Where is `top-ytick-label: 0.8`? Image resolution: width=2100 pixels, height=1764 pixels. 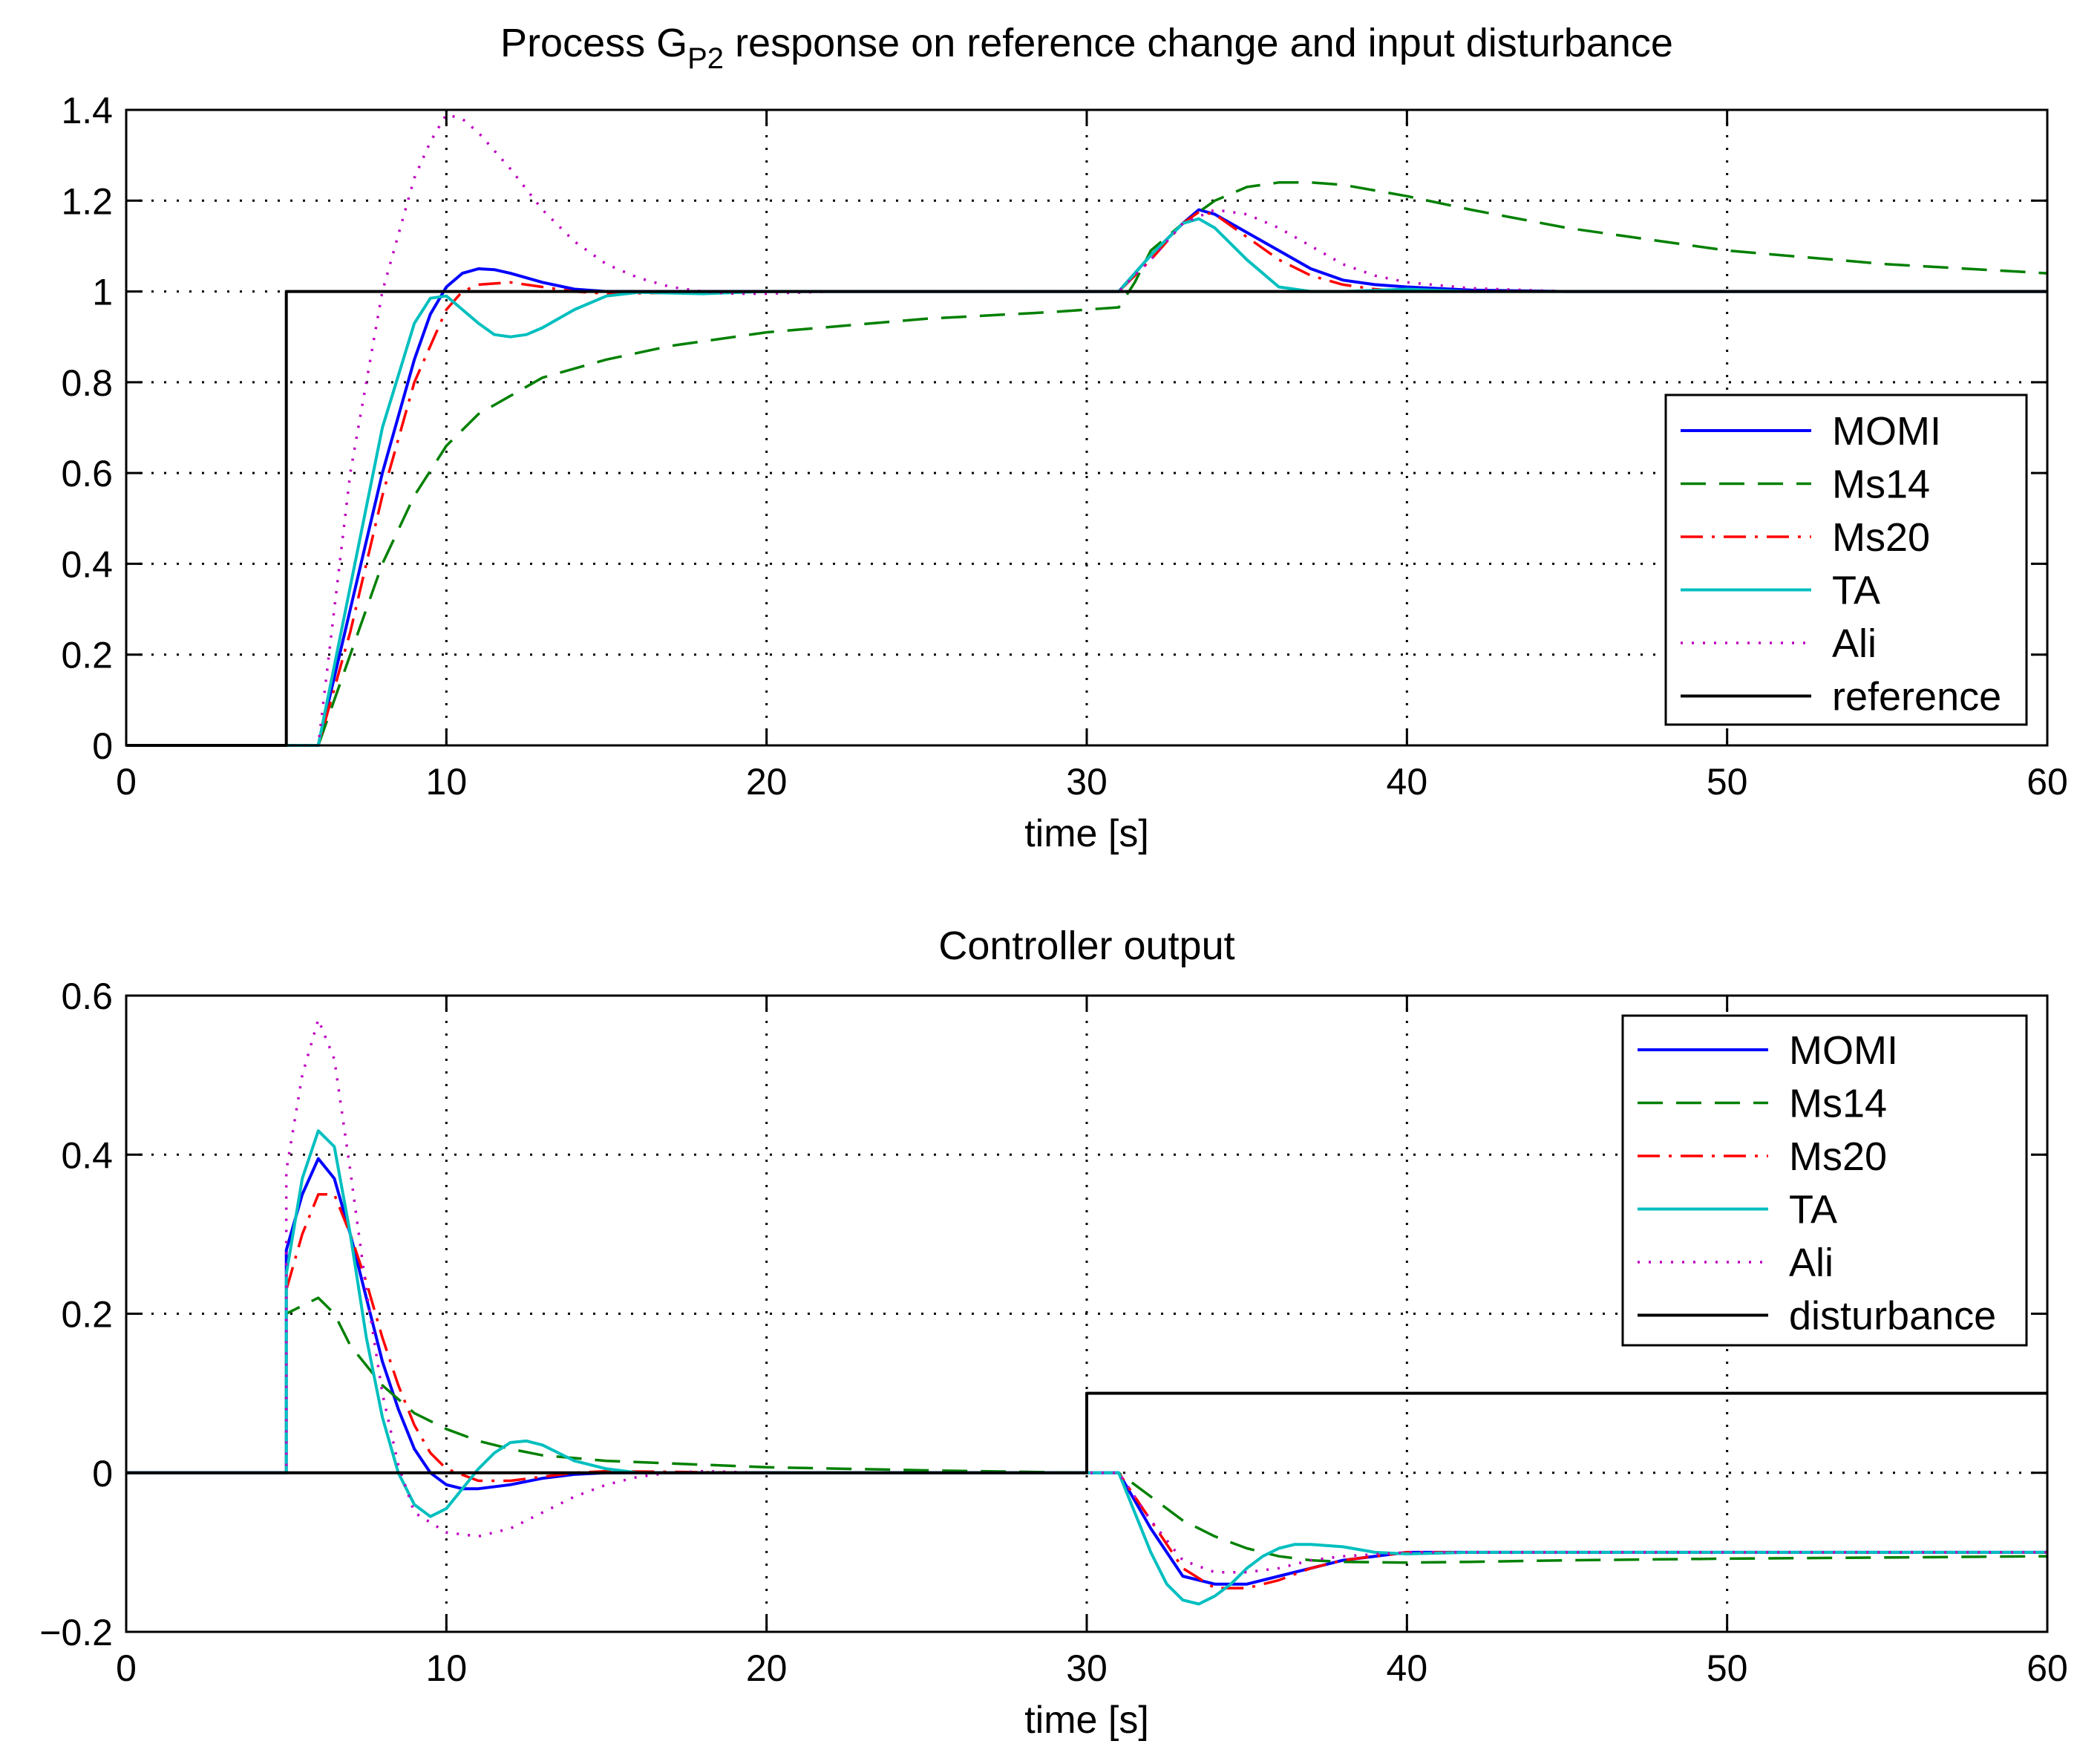 top-ytick-label: 0.8 is located at coordinates (87, 383).